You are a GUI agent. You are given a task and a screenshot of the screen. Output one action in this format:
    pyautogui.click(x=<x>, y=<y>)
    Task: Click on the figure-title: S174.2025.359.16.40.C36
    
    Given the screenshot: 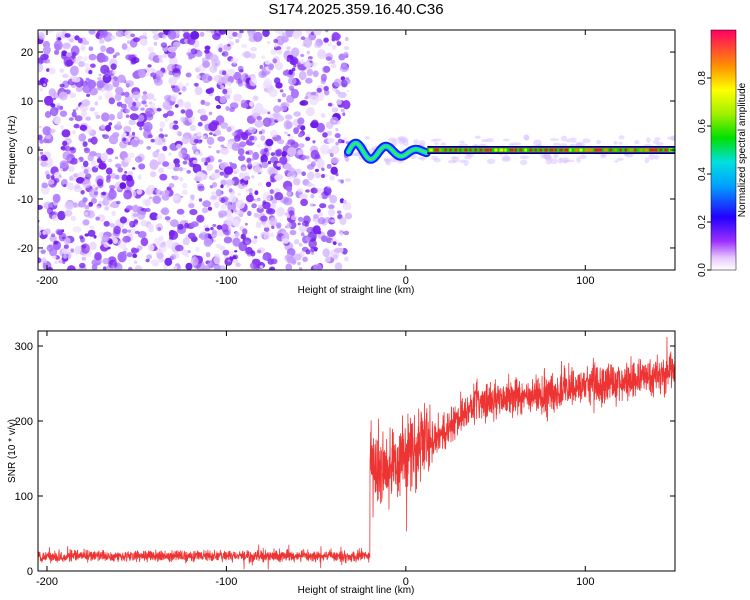 What is the action you would take?
    pyautogui.click(x=355, y=9)
    